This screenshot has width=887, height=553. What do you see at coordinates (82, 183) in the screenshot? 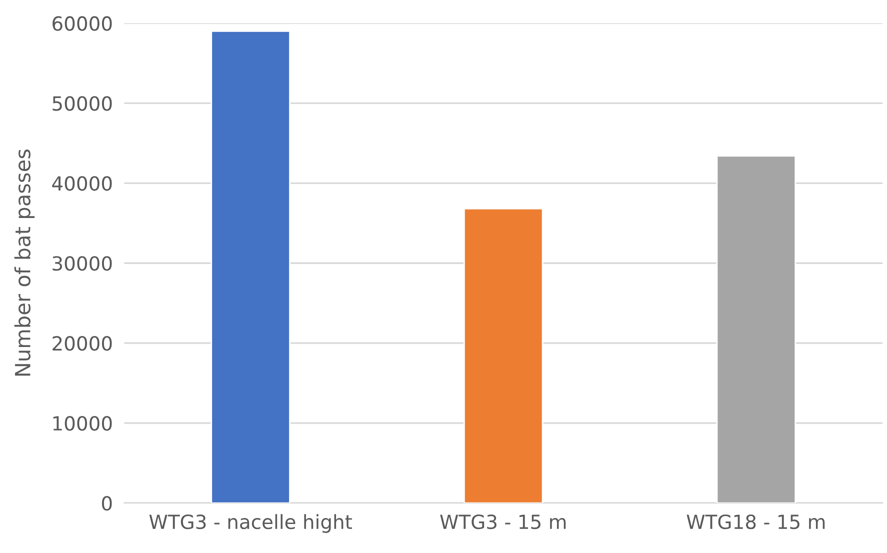
I see `y-tick-label: 40000` at bounding box center [82, 183].